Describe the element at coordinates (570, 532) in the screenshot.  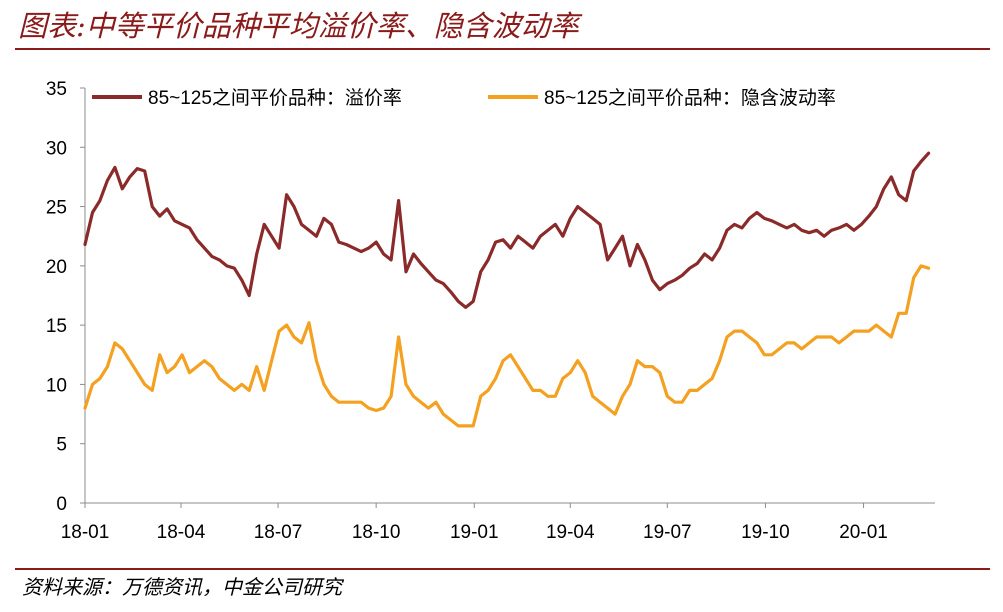
I see `x-tick-label: 19-04` at that location.